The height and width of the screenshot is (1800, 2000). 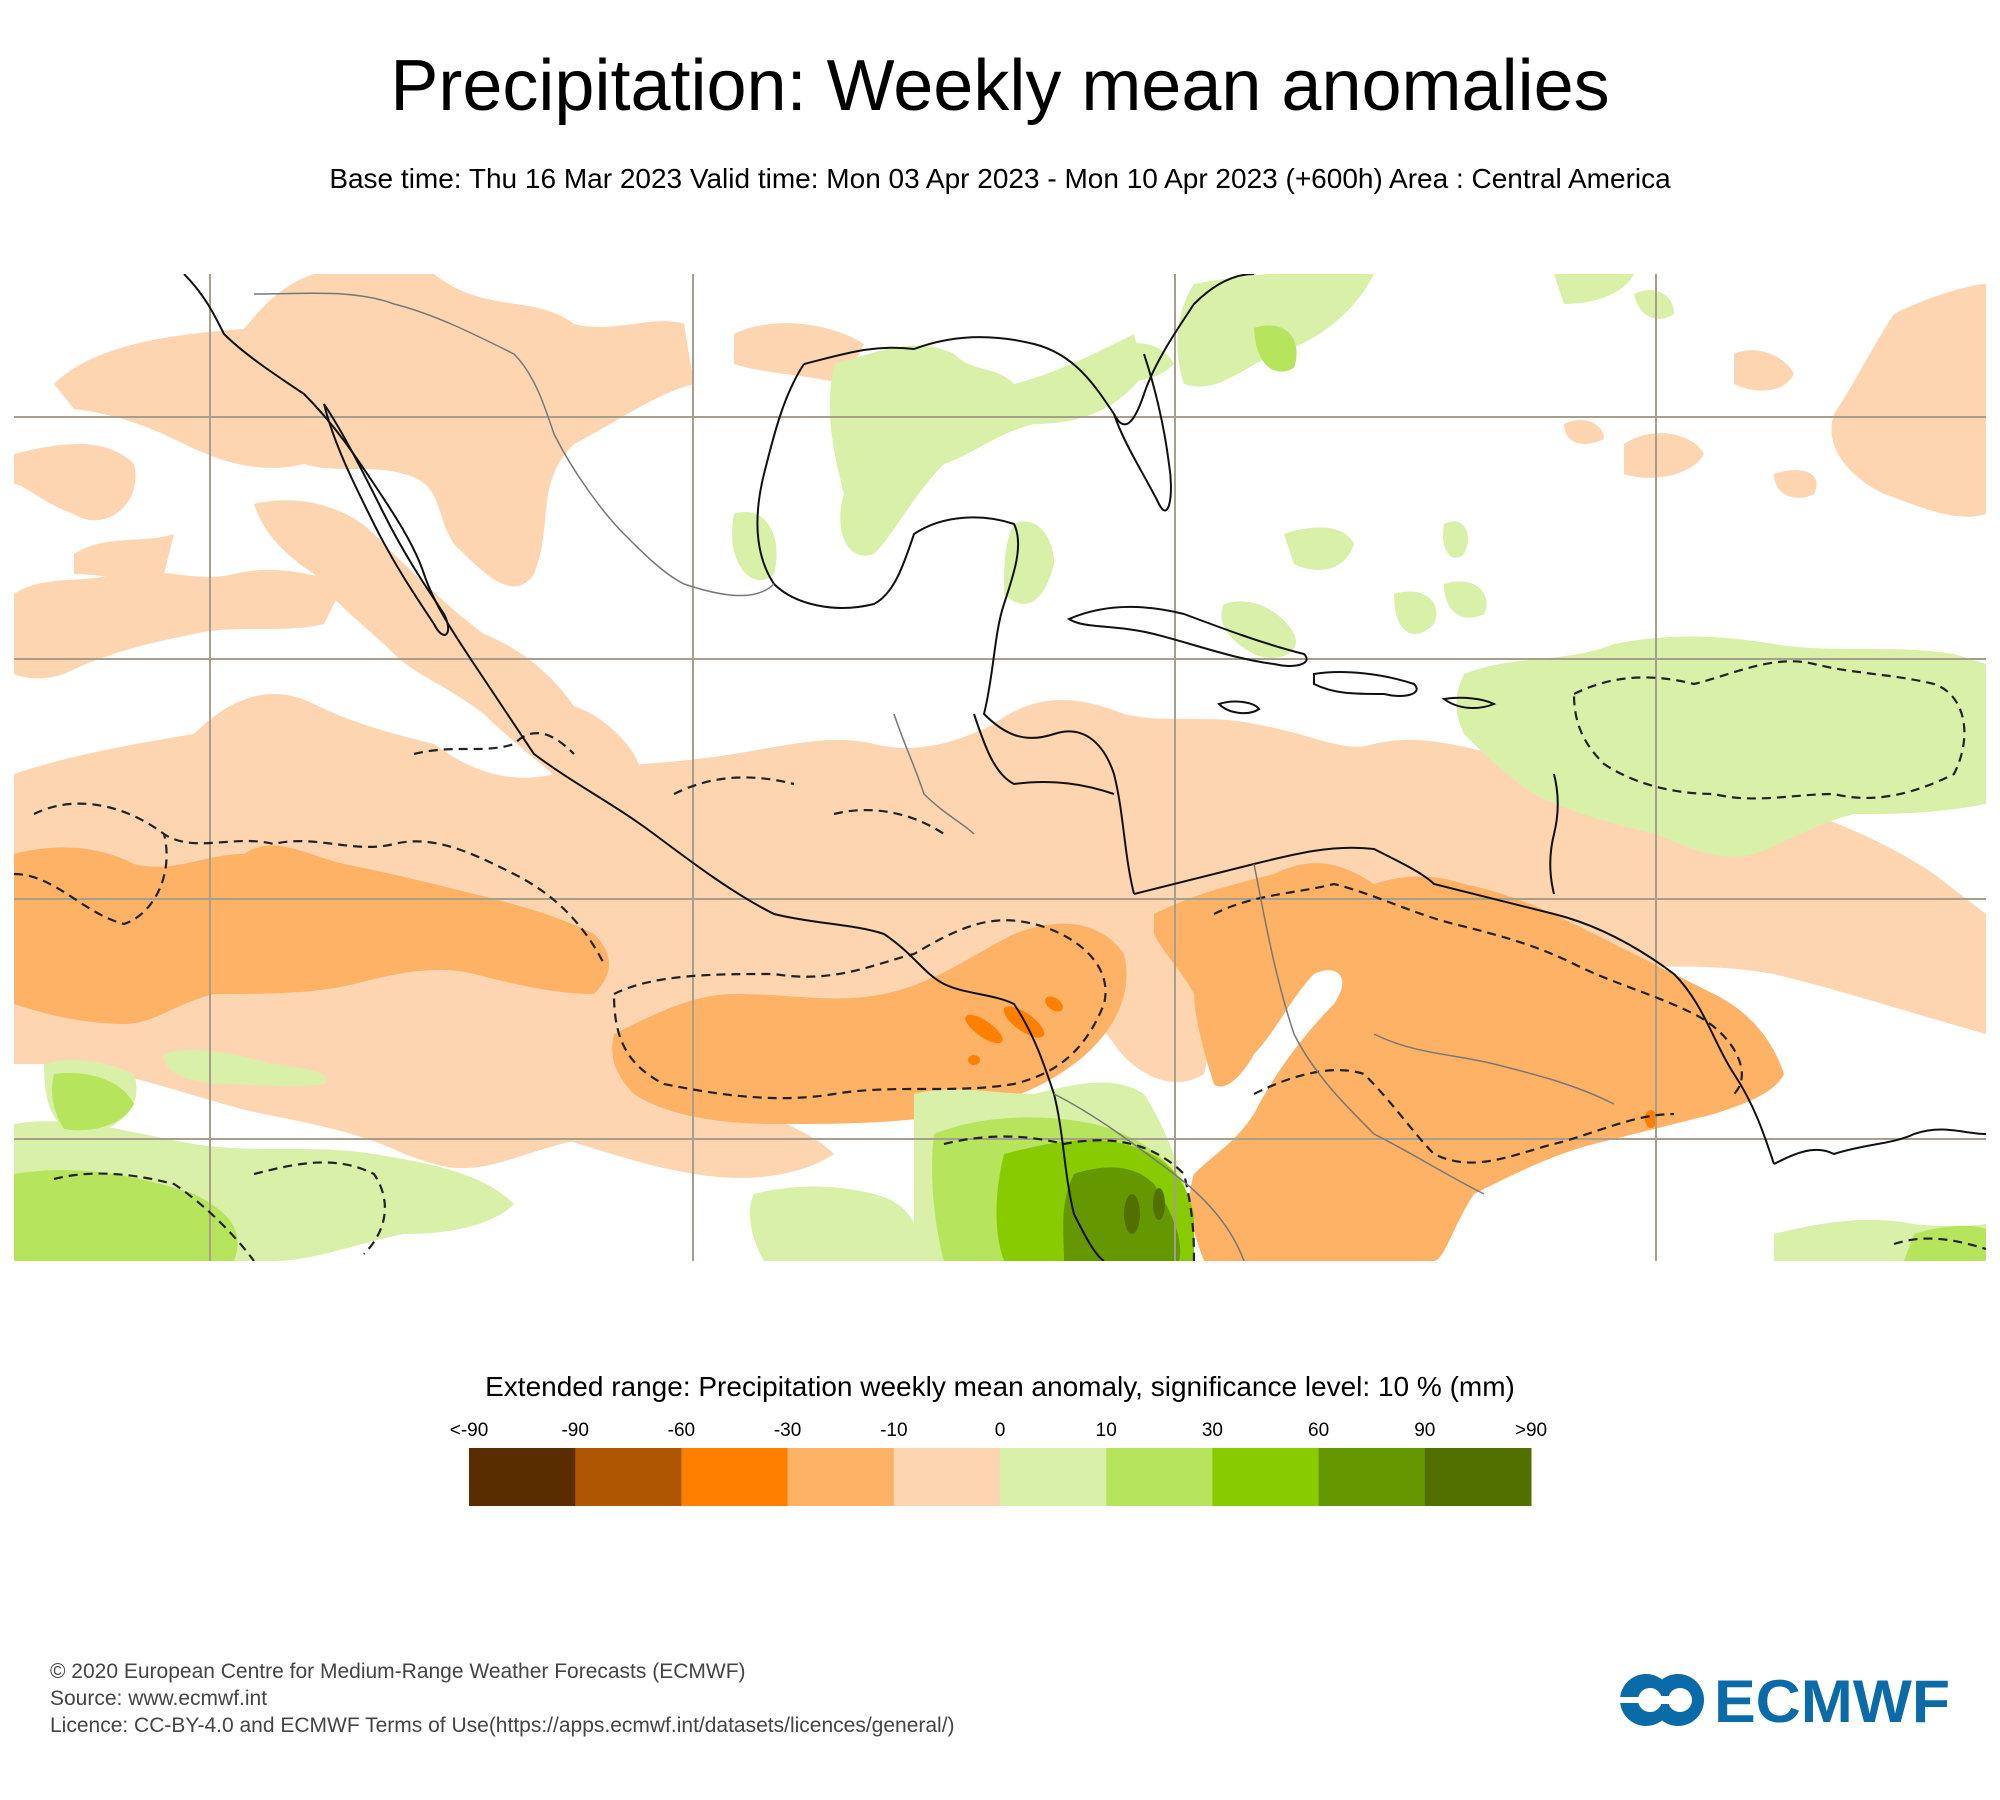 What do you see at coordinates (787, 1430) in the screenshot?
I see `legend-tick-label: -30` at bounding box center [787, 1430].